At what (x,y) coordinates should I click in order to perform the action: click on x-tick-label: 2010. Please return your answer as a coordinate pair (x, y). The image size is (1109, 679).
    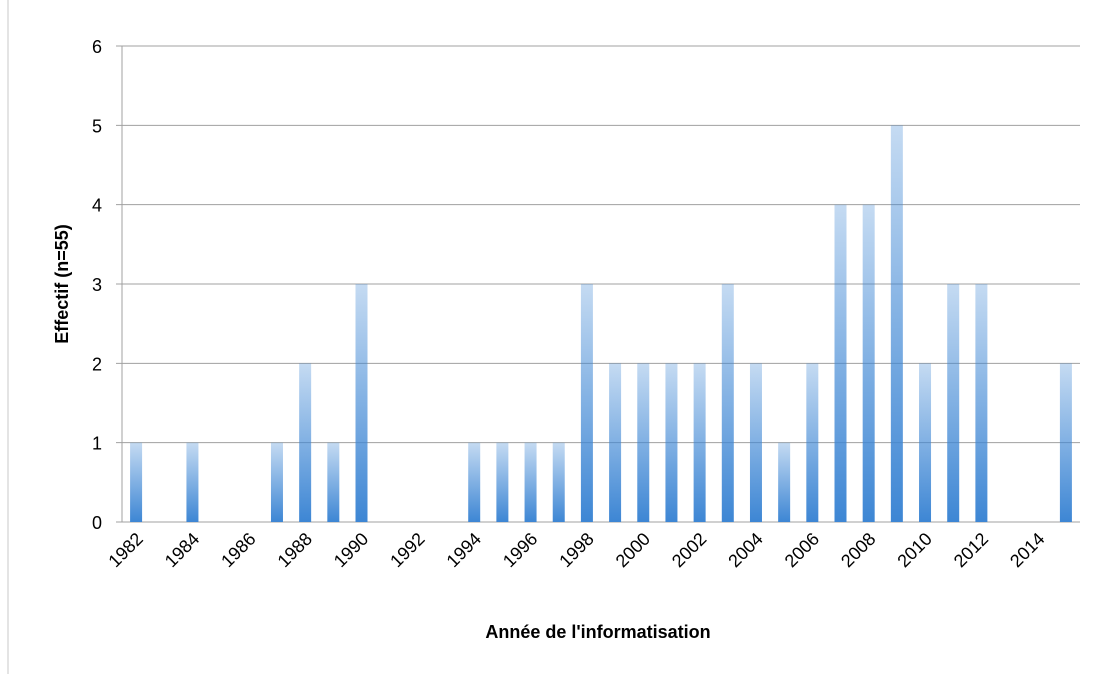
    Looking at the image, I should click on (914, 550).